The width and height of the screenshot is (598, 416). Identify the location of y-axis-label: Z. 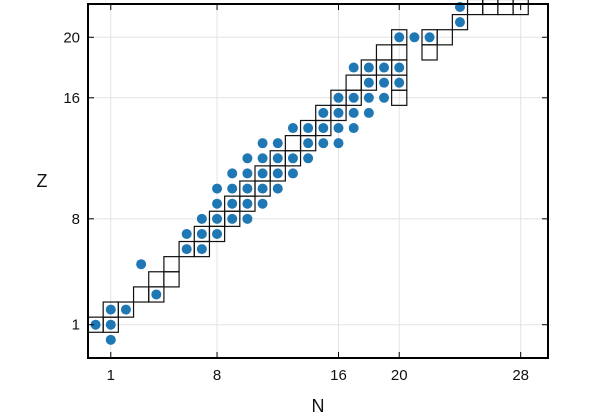
(42, 181).